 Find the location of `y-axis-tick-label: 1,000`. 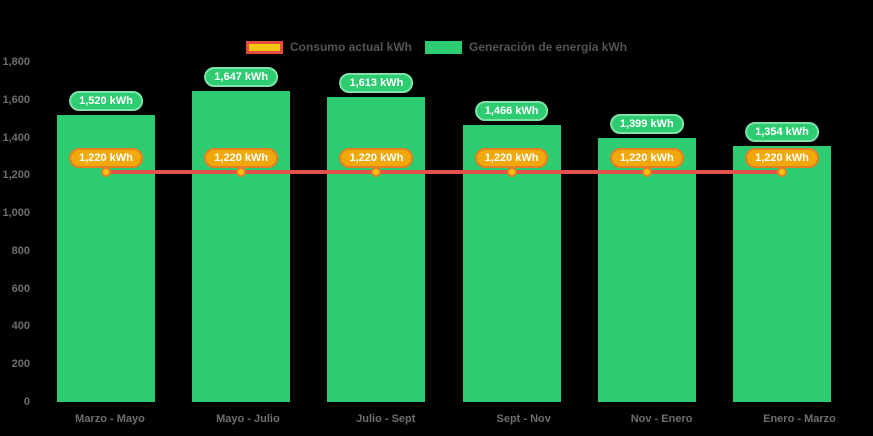

y-axis-tick-label: 1,000 is located at coordinates (16, 213).